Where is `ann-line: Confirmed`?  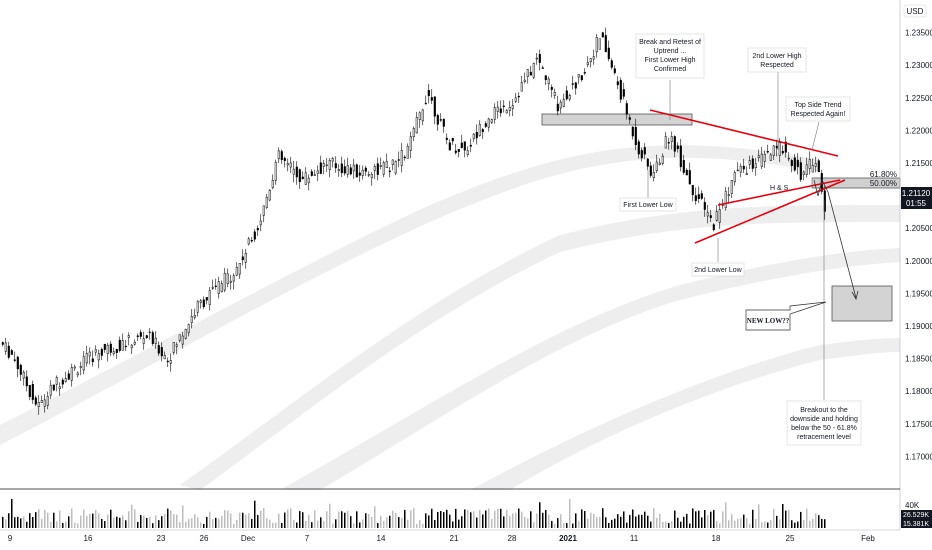
ann-line: Confirmed is located at coordinates (670, 69).